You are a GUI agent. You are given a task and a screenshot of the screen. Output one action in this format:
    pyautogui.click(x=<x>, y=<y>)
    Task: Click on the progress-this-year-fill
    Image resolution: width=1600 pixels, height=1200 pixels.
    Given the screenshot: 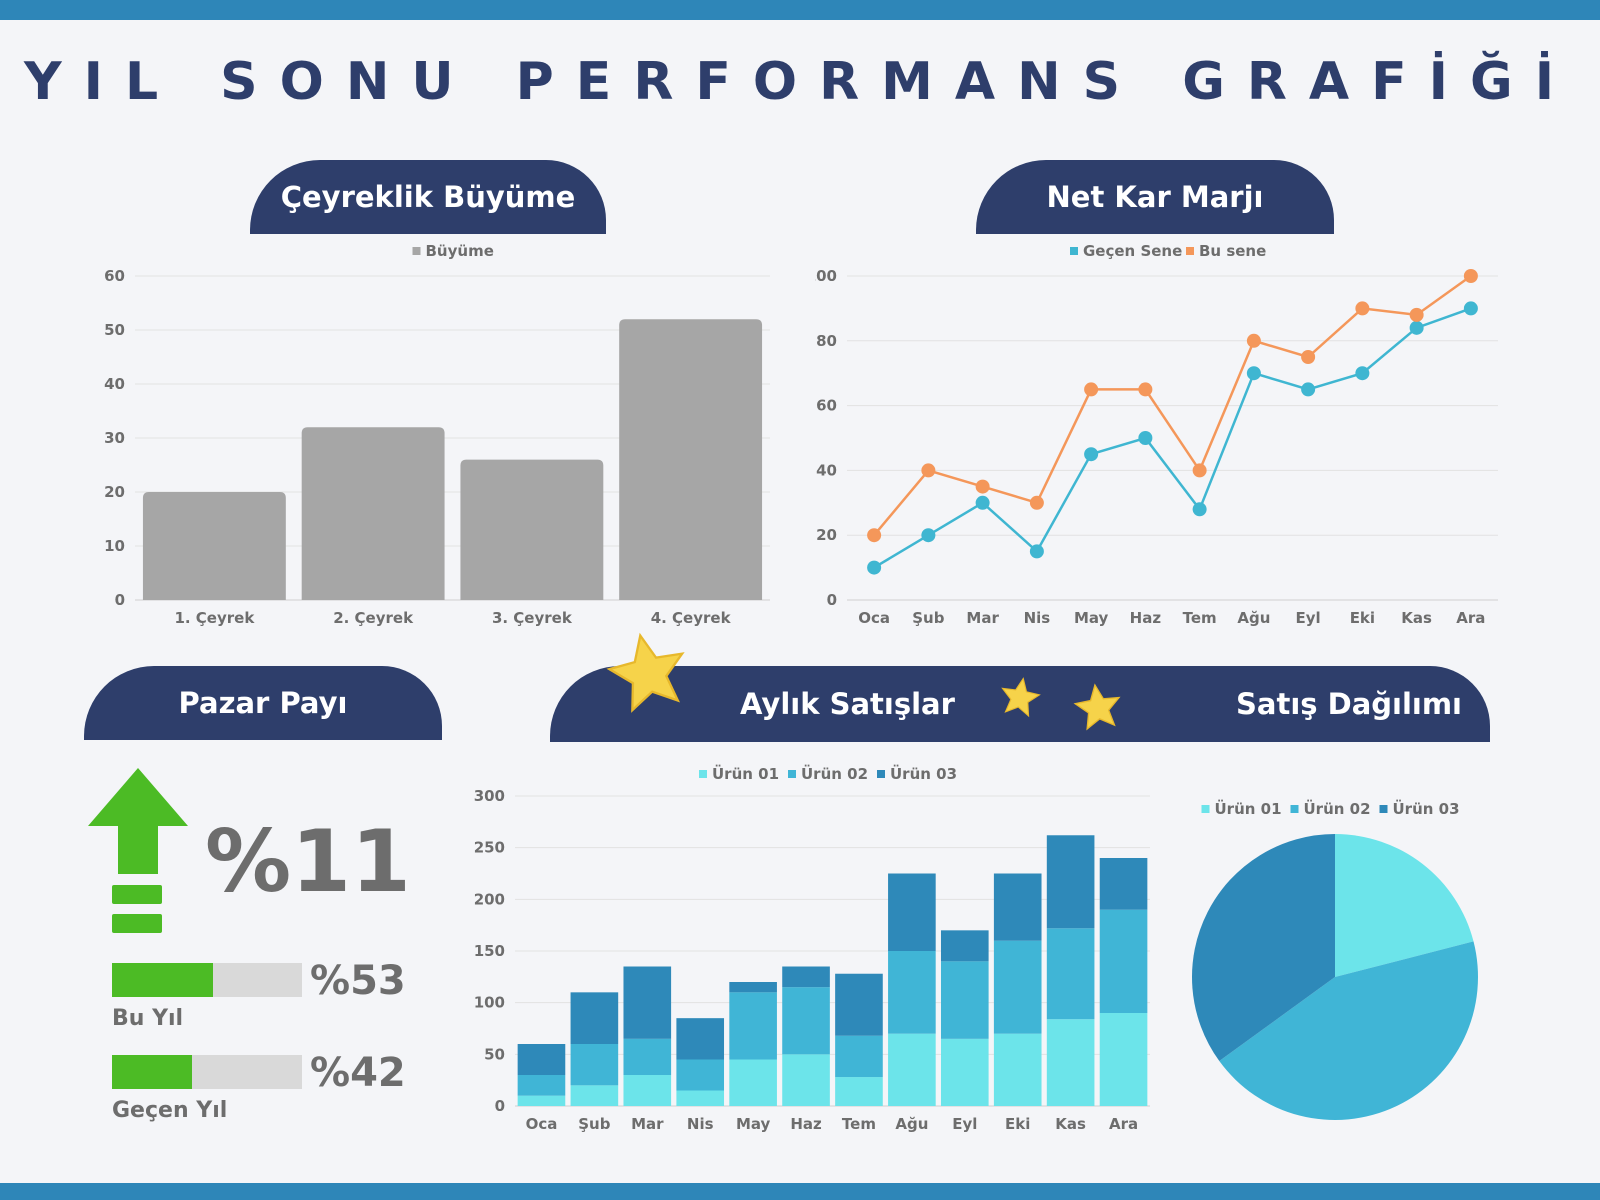 What is the action you would take?
    pyautogui.click(x=162, y=980)
    